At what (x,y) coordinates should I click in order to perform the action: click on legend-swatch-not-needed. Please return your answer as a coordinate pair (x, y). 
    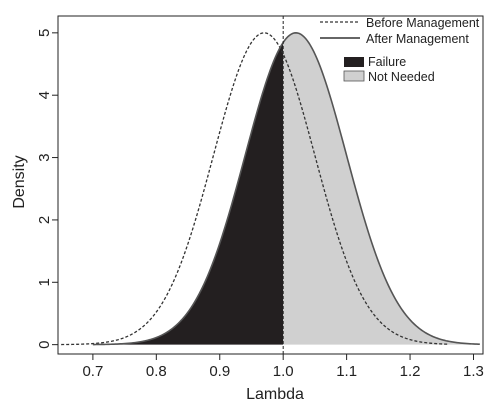
    Looking at the image, I should click on (354, 76).